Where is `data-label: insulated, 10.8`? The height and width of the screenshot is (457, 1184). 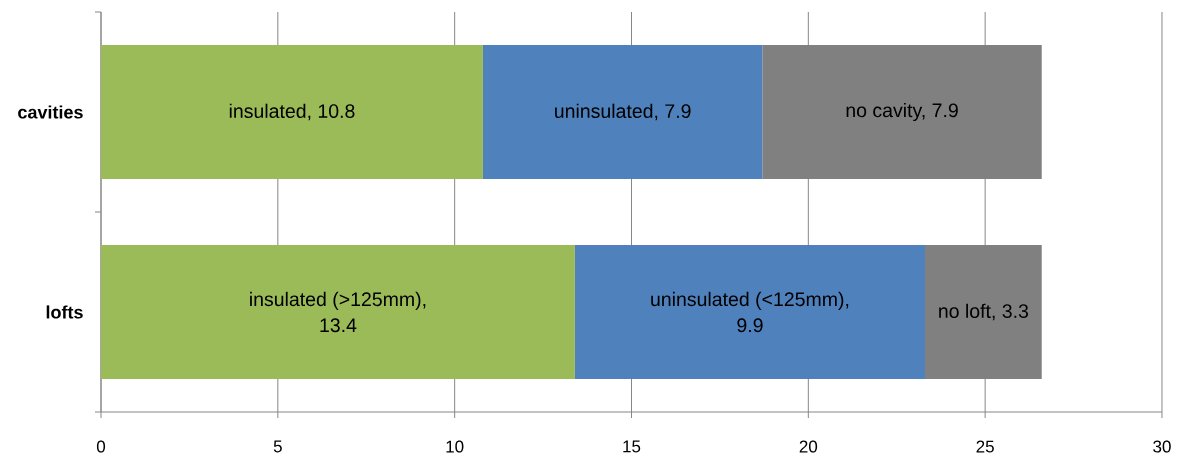 data-label: insulated, 10.8 is located at coordinates (292, 112).